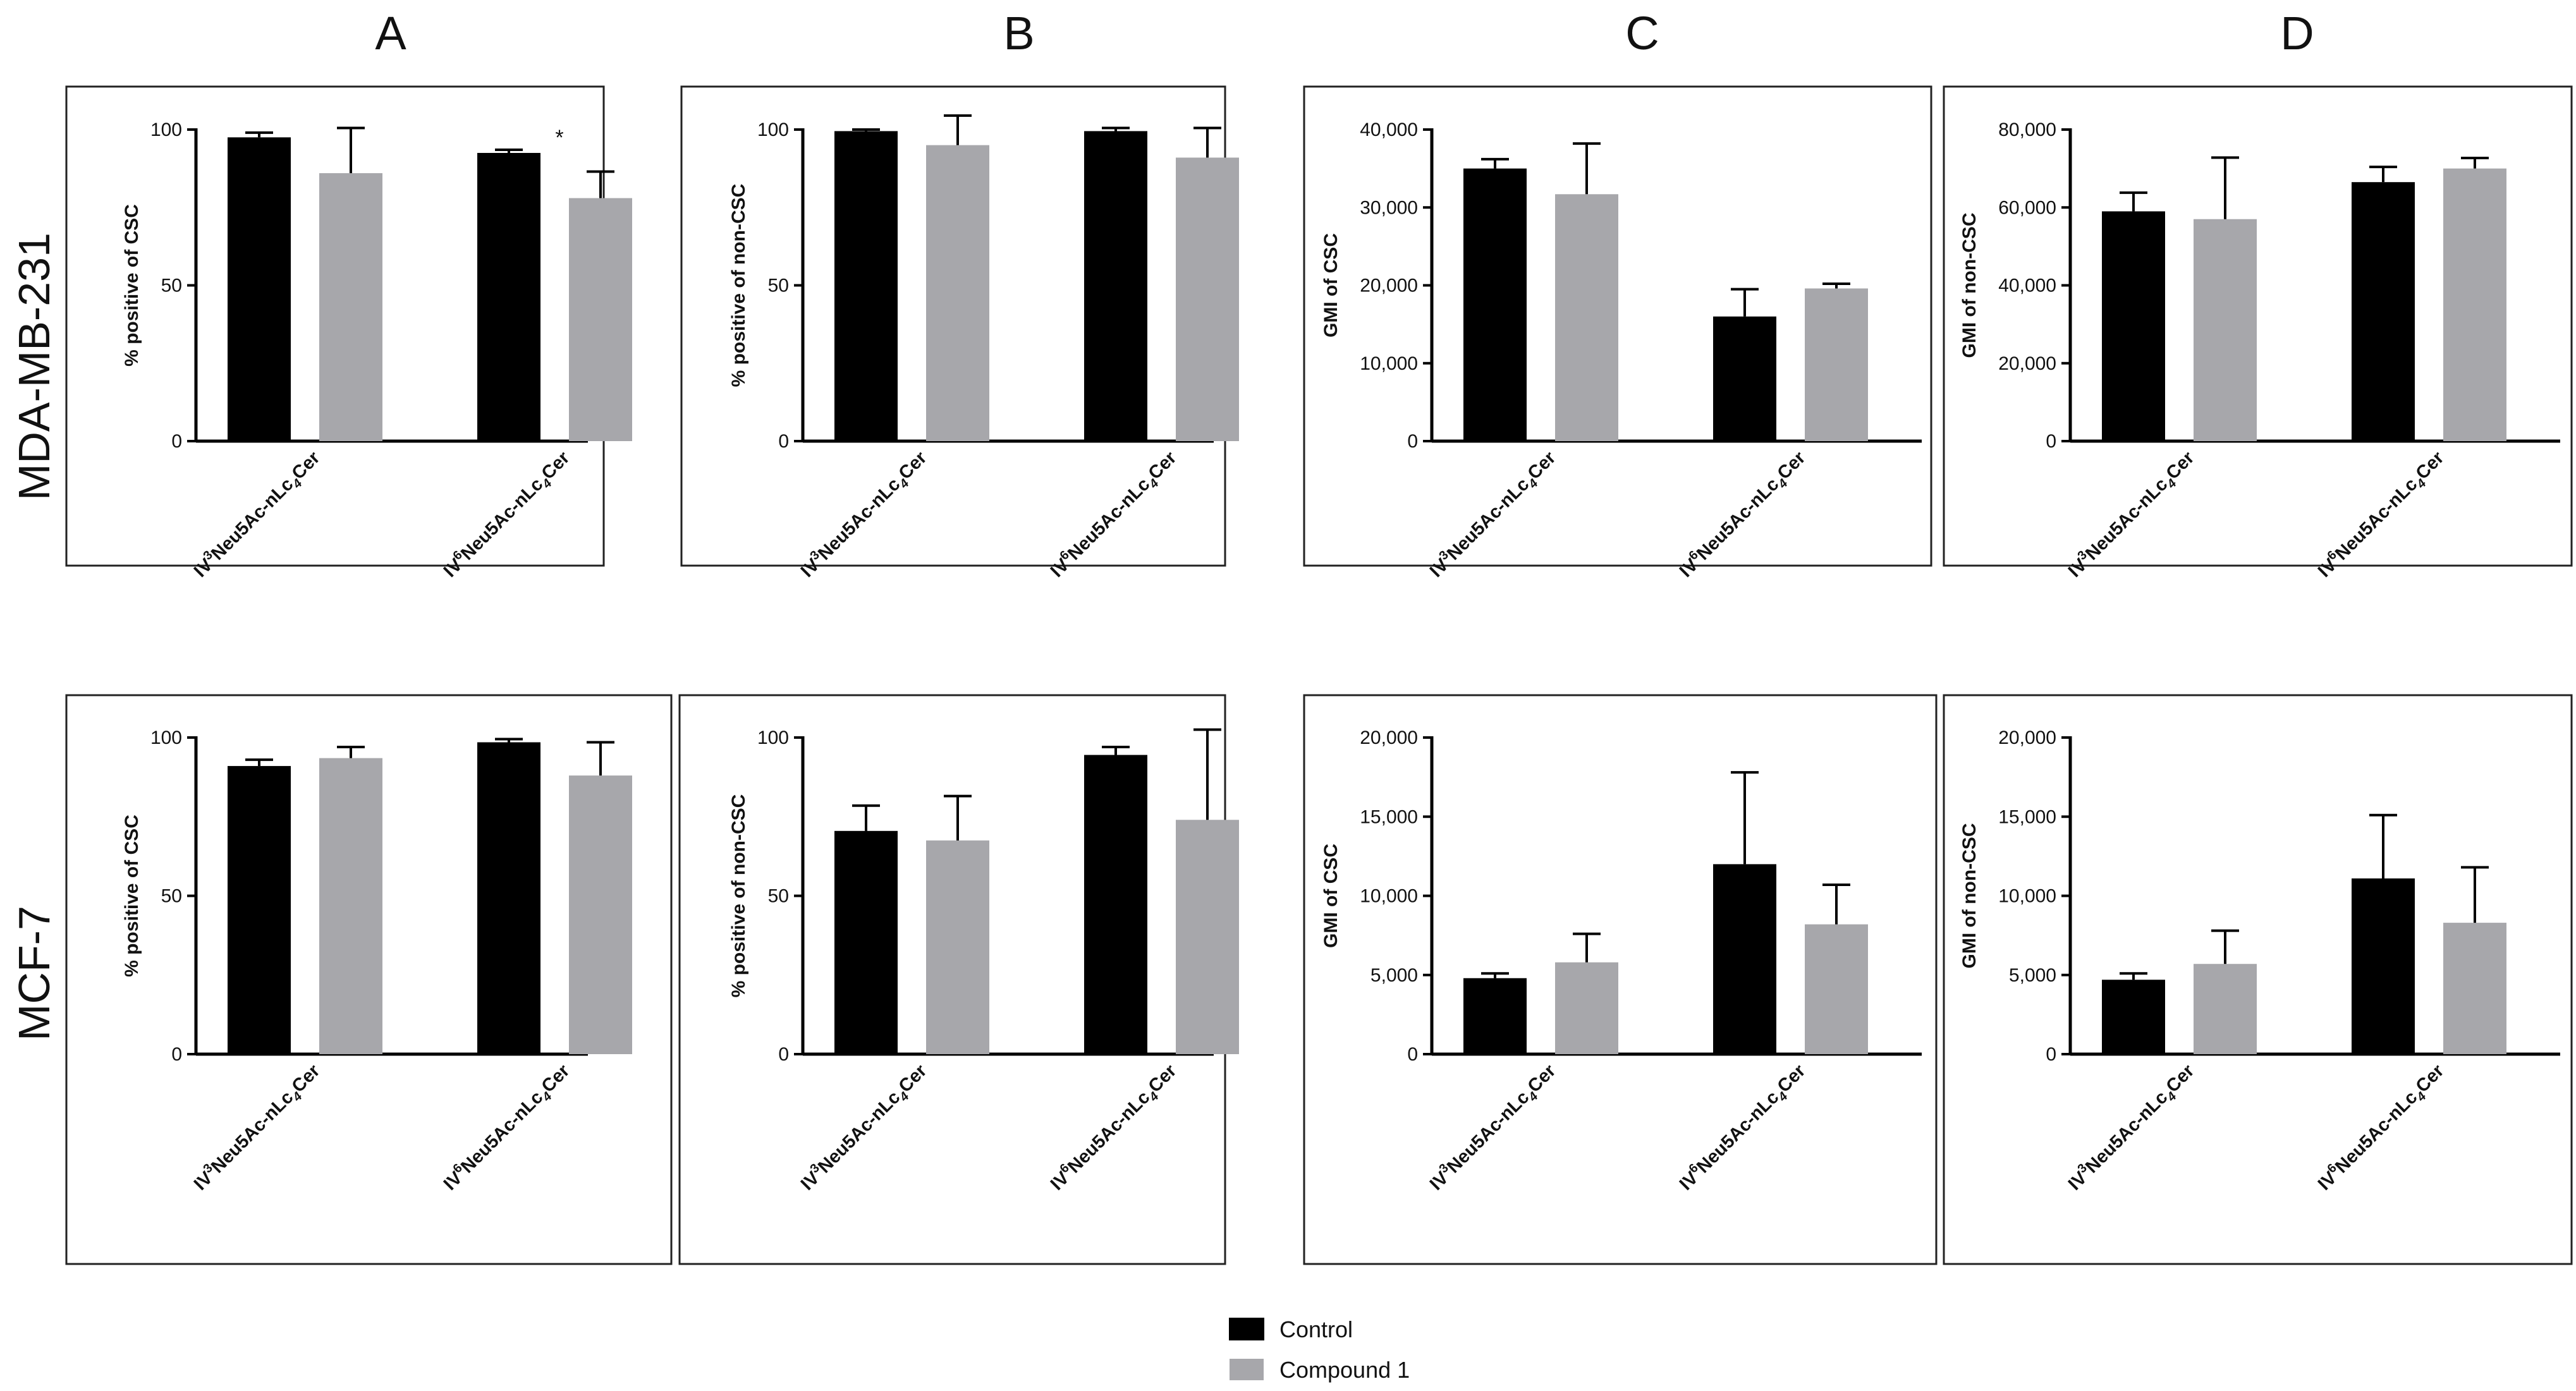 Image resolution: width=2576 pixels, height=1391 pixels. Describe the element at coordinates (34, 367) in the screenshot. I see `row-label-mda-mb-231: MDA-MB-231` at that location.